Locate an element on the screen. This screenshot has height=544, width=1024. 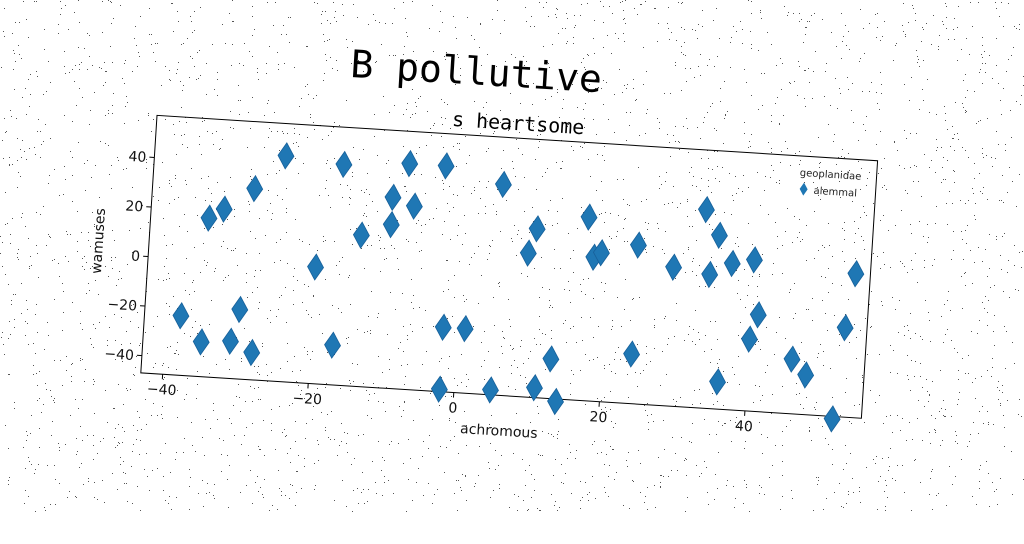
x-axis-label: achromous is located at coordinates (499, 431).